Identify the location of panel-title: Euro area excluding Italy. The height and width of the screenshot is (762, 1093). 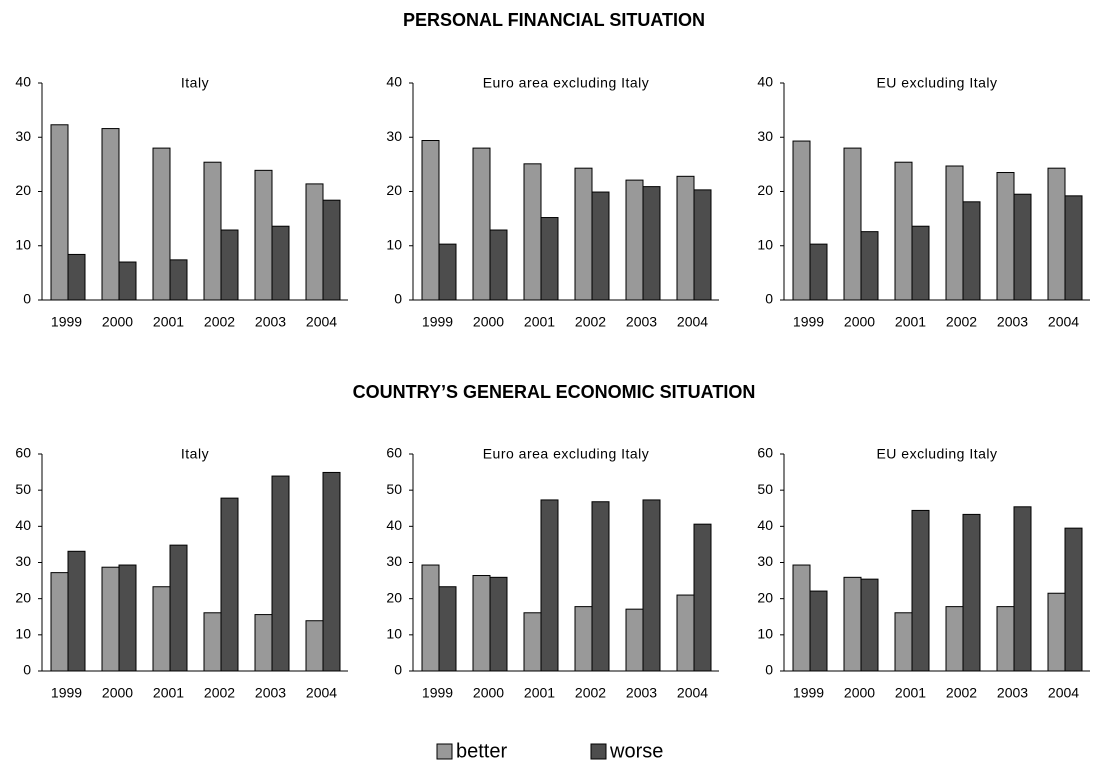
(566, 454).